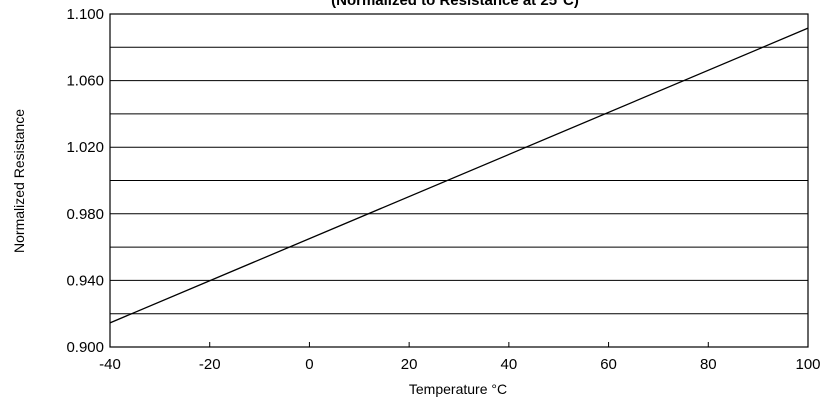  I want to click on x-tick-label: 20, so click(409, 364).